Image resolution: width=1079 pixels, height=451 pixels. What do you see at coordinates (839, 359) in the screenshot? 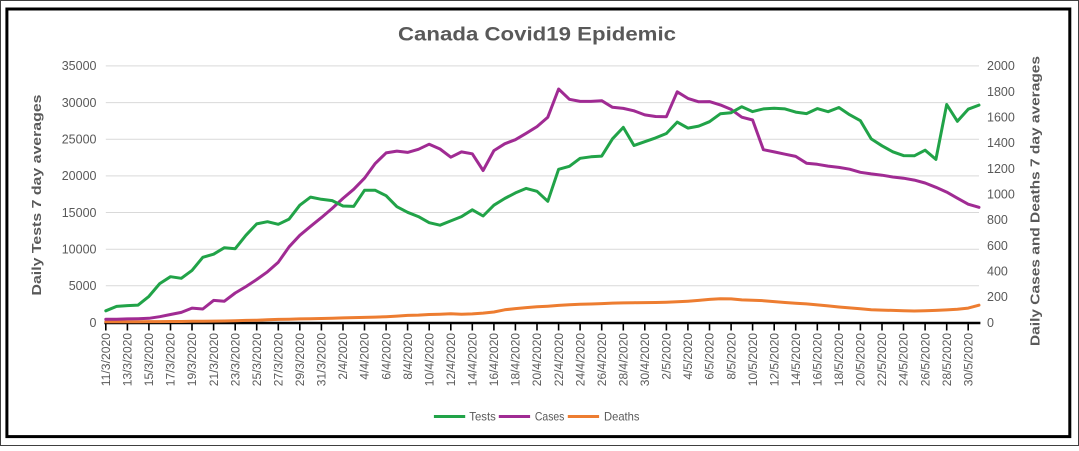
I see `svg-text: 18/5/2020` at bounding box center [839, 359].